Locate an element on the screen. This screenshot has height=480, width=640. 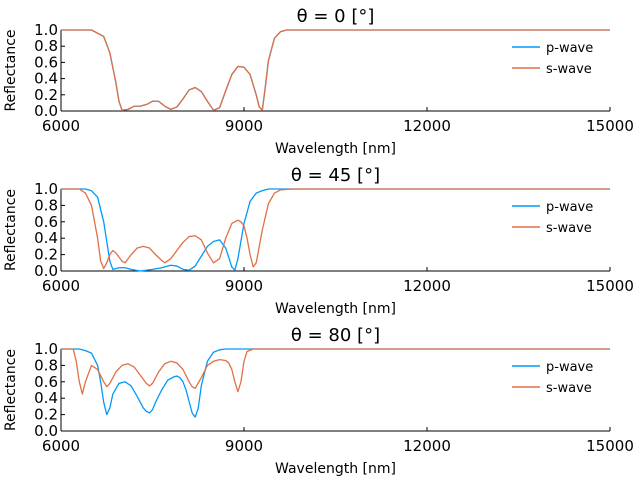
chart-title: θ = 45 [°] is located at coordinates (335, 175).